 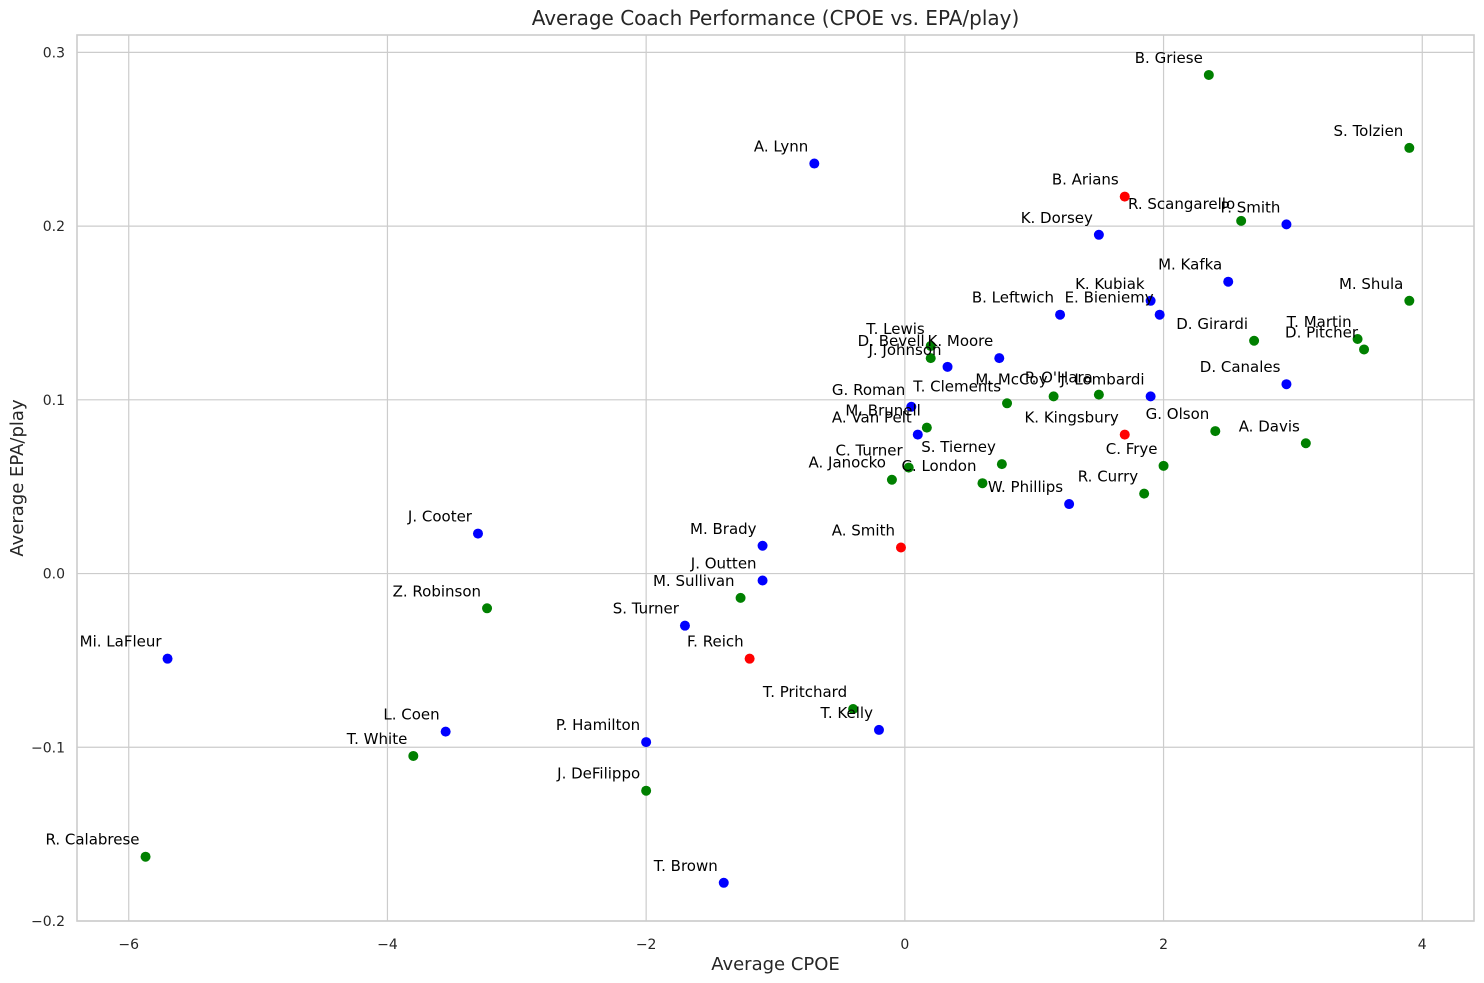 What do you see at coordinates (128, 945) in the screenshot?
I see `x-tick-label: −6` at bounding box center [128, 945].